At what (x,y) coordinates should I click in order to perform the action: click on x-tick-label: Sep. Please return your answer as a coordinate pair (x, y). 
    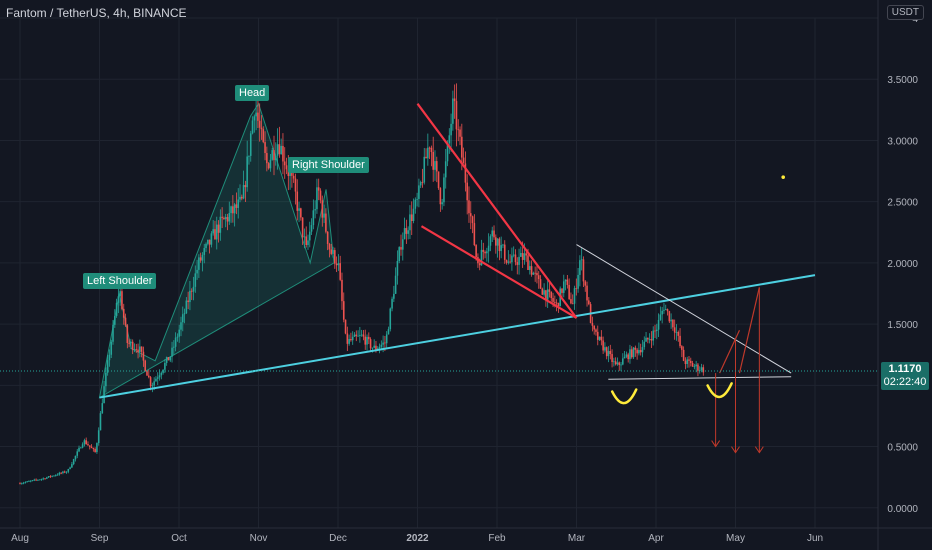
    Looking at the image, I should click on (100, 538).